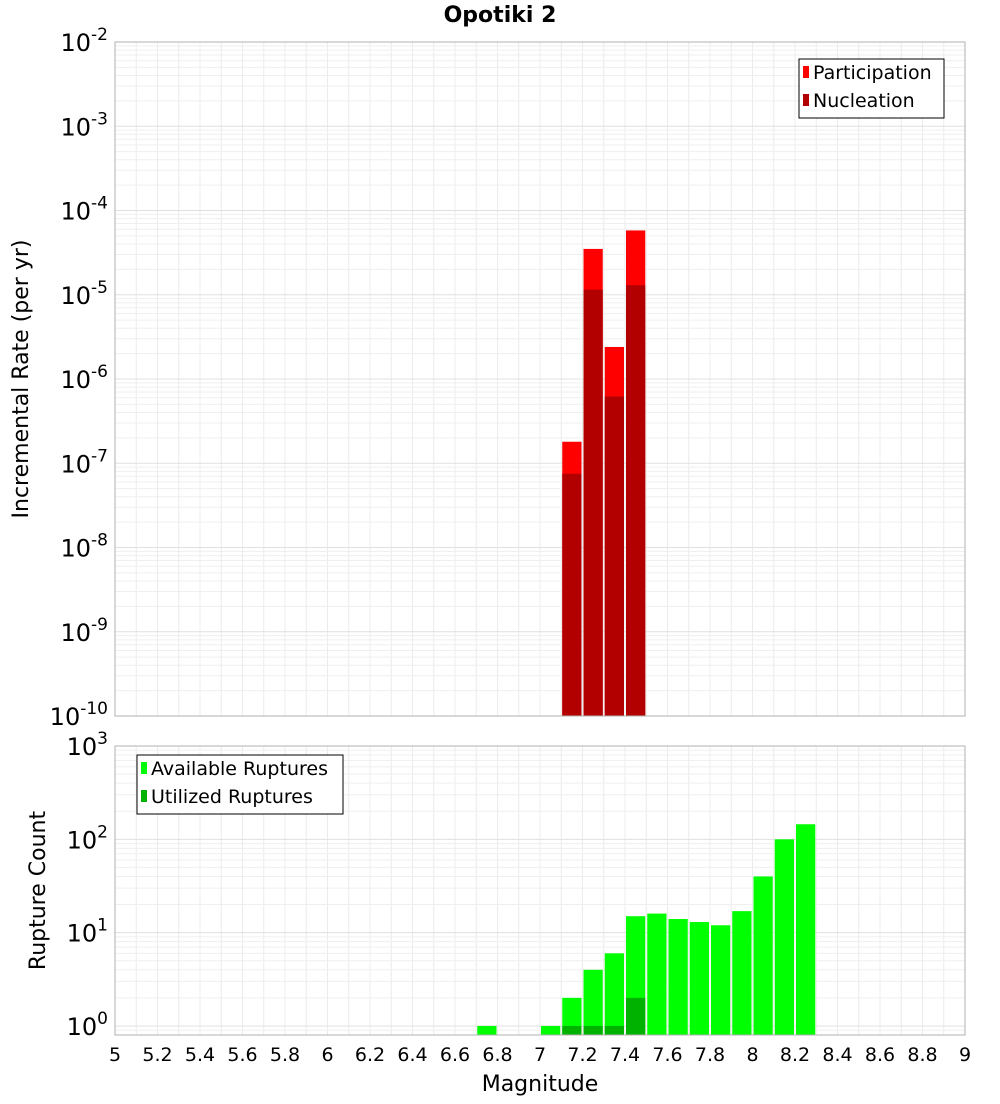 The image size is (1000, 1104). What do you see at coordinates (87, 1025) in the screenshot?
I see `y-tick-label: 10⁰` at bounding box center [87, 1025].